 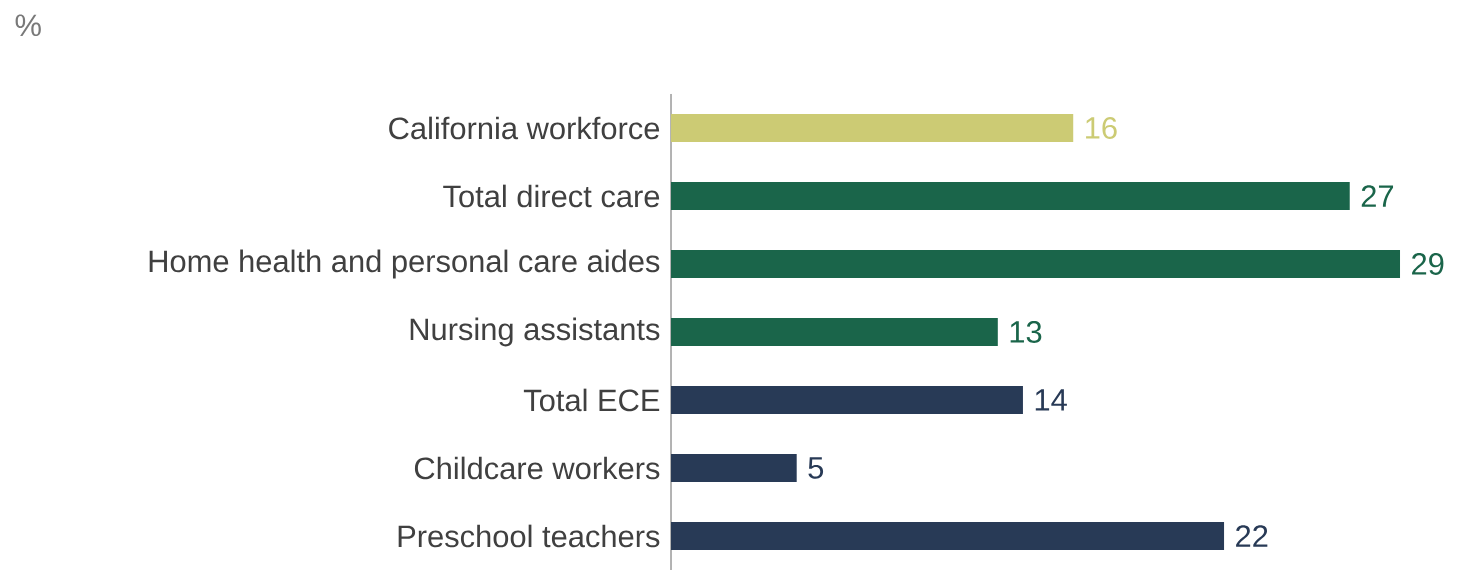 What do you see at coordinates (537, 468) in the screenshot?
I see `y-tick-label: Childcare workers` at bounding box center [537, 468].